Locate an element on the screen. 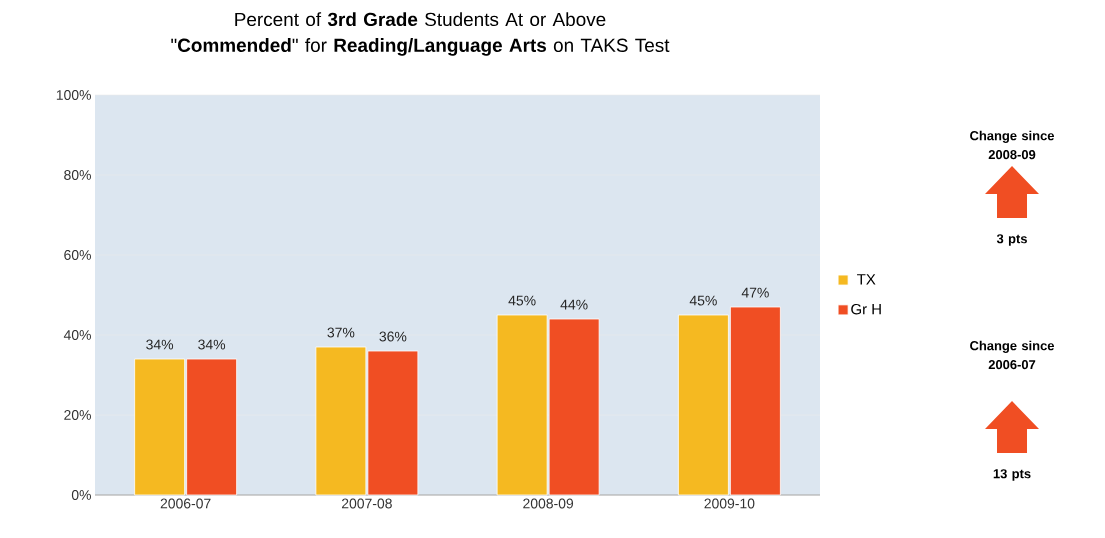 This screenshot has height=538, width=1105. x-tick-label: 2006-07 is located at coordinates (185, 503).